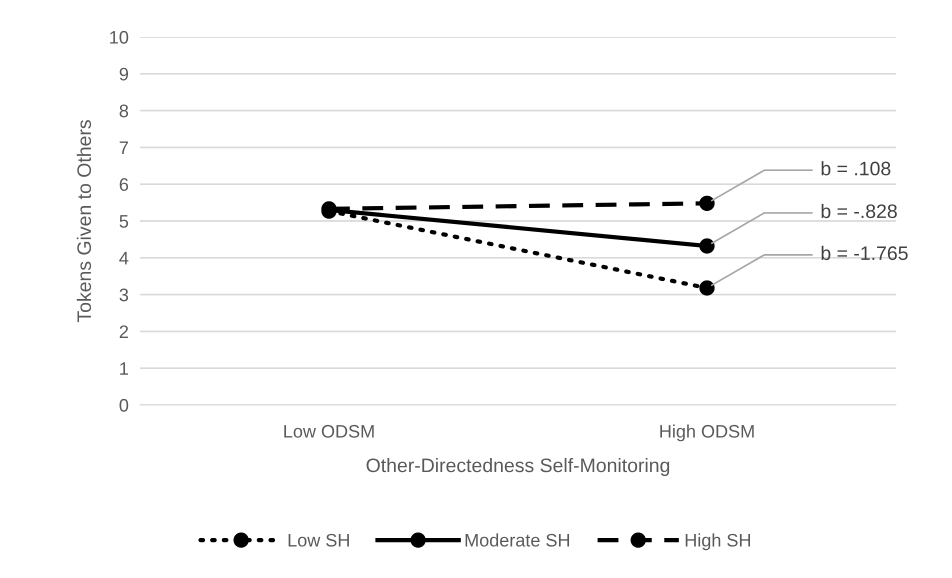  Describe the element at coordinates (119, 37) in the screenshot. I see `y-tick-label: 10` at that location.